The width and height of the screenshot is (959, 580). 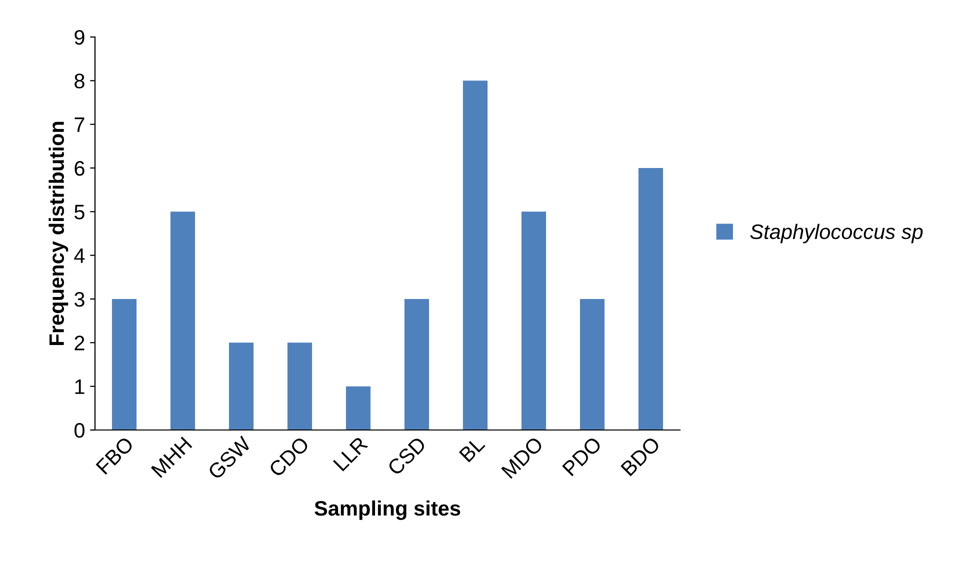 I want to click on x-axis-title: Sampling sites, so click(x=387, y=510).